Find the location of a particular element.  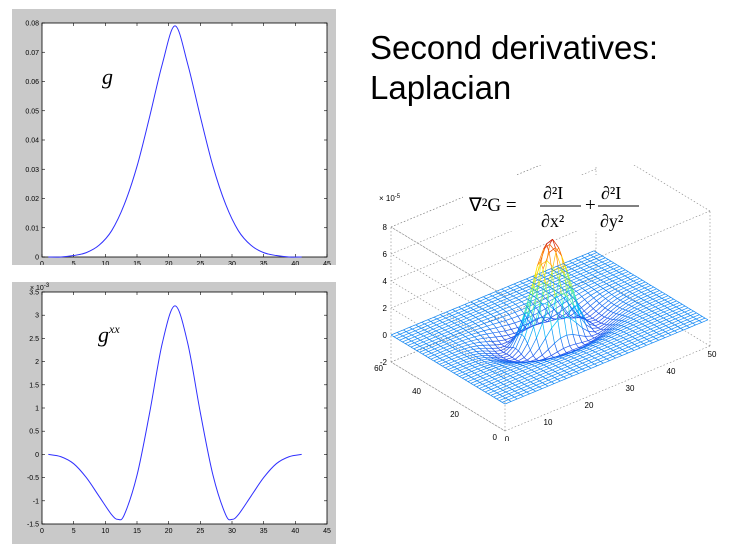

x-tick-label: 30 is located at coordinates (232, 263).